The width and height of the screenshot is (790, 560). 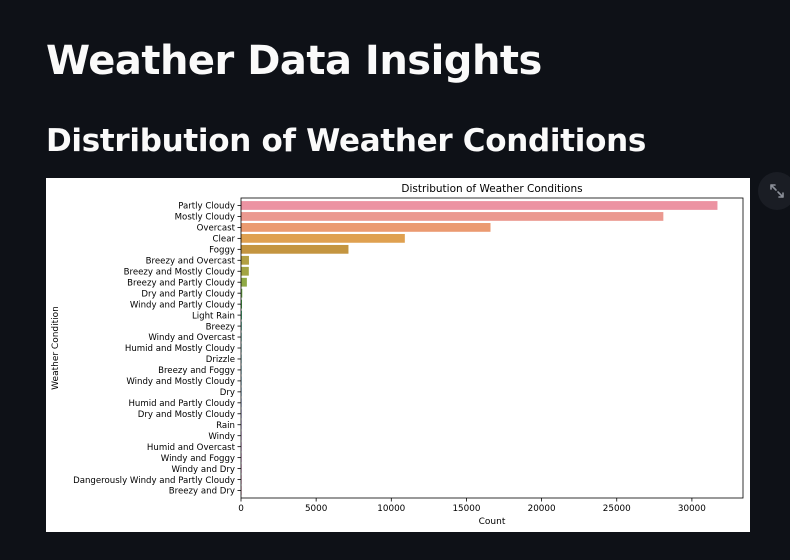 I want to click on section-title: Distribution of Weather Conditions, so click(x=346, y=141).